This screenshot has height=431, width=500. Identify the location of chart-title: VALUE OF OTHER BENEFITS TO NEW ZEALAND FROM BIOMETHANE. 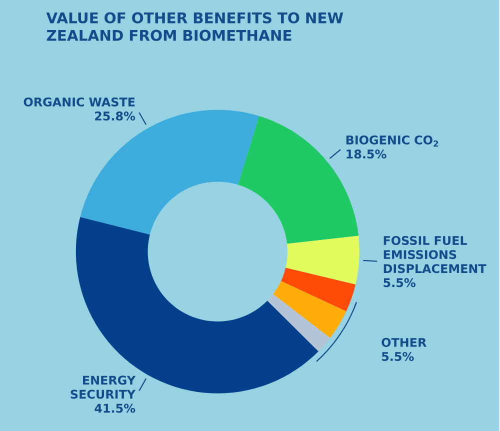
(195, 26).